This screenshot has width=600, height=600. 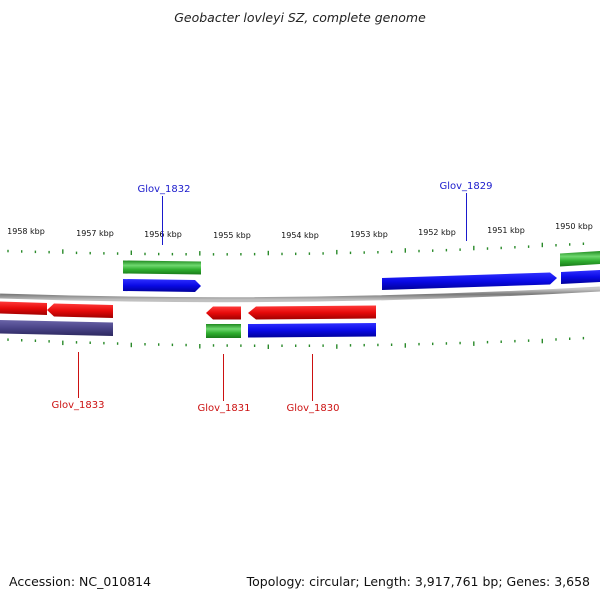 I want to click on scale-label: 1952 kbp, so click(x=437, y=232).